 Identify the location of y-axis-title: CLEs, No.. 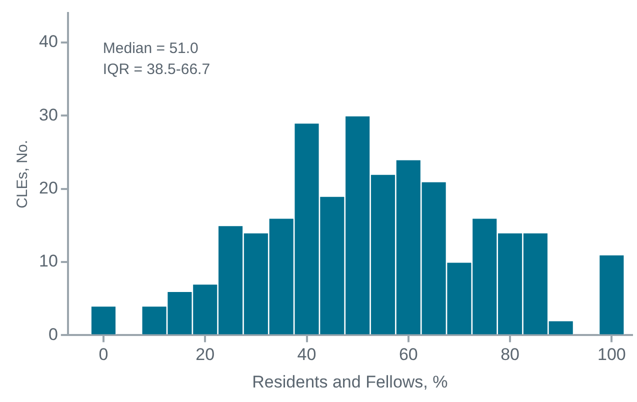
(23, 174).